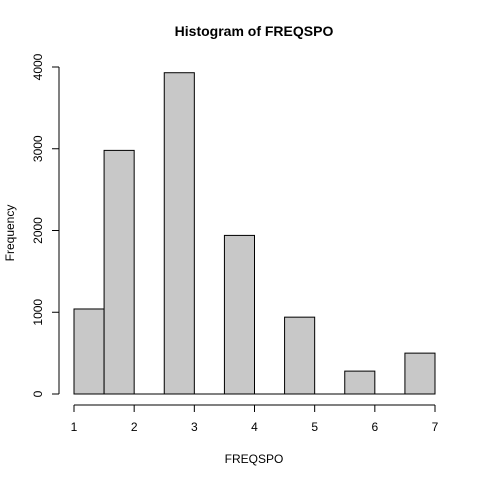 This screenshot has height=480, width=480. What do you see at coordinates (74, 427) in the screenshot?
I see `x-tick-label: 1` at bounding box center [74, 427].